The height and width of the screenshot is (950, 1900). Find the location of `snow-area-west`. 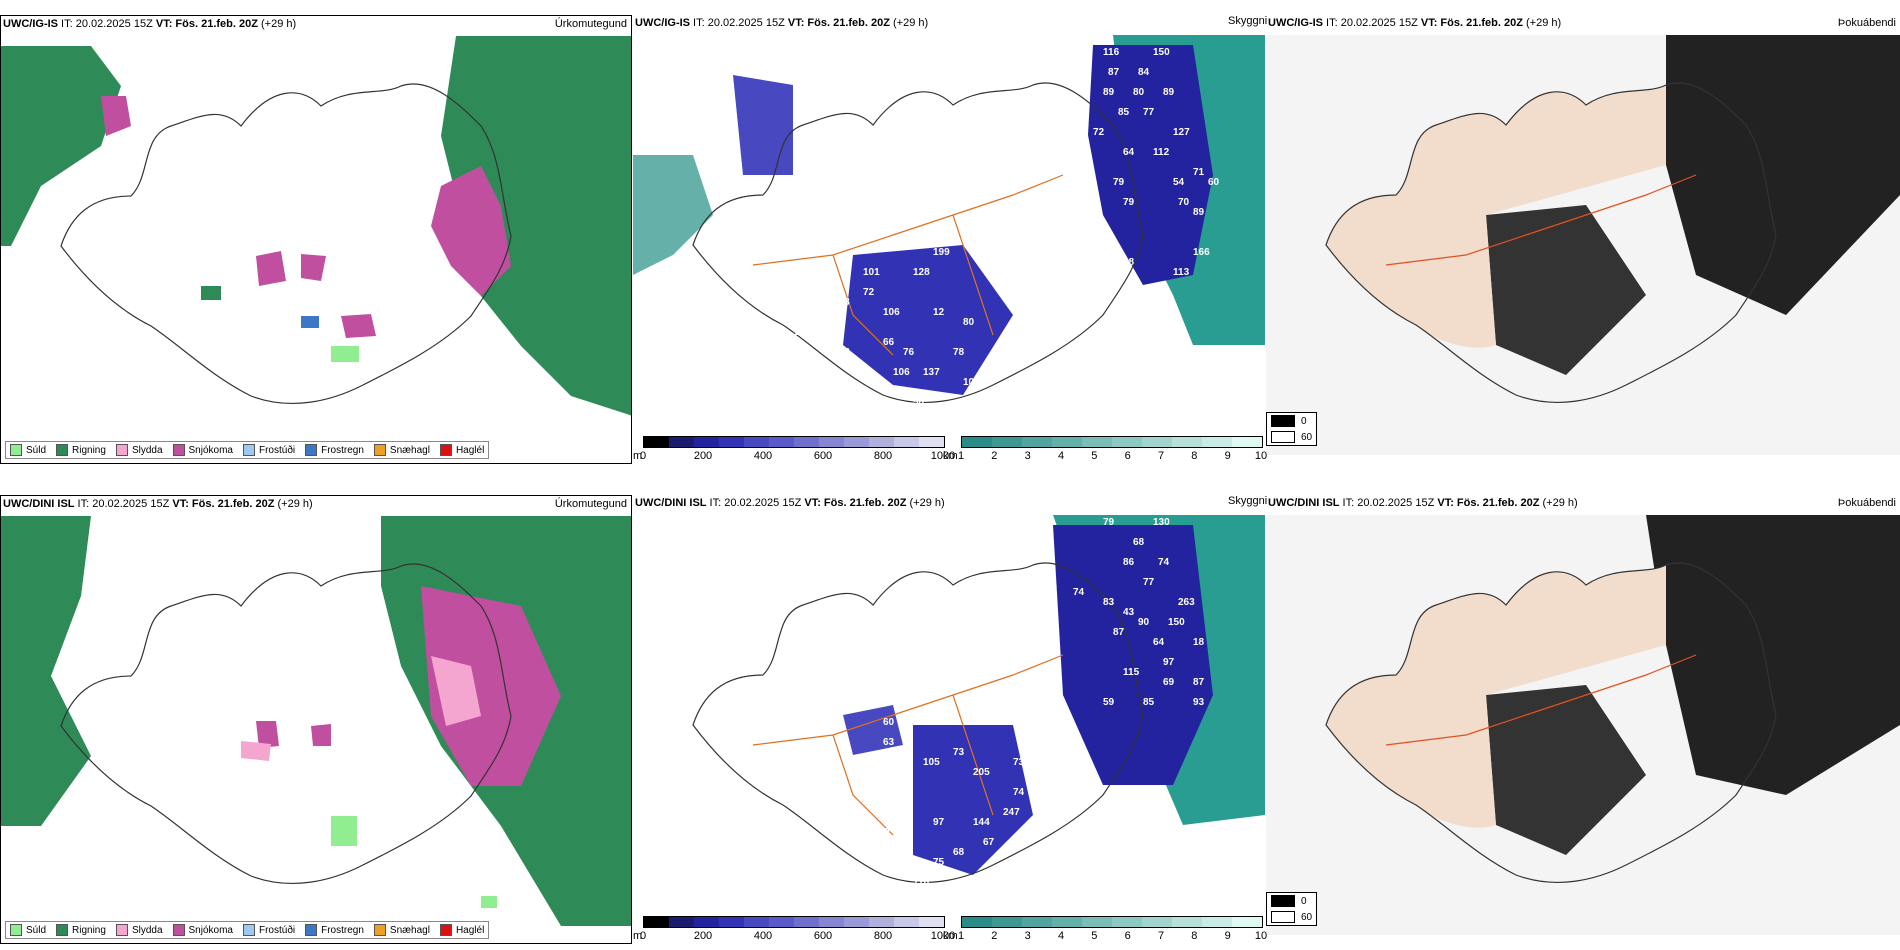

snow-area-west is located at coordinates (116, 116).